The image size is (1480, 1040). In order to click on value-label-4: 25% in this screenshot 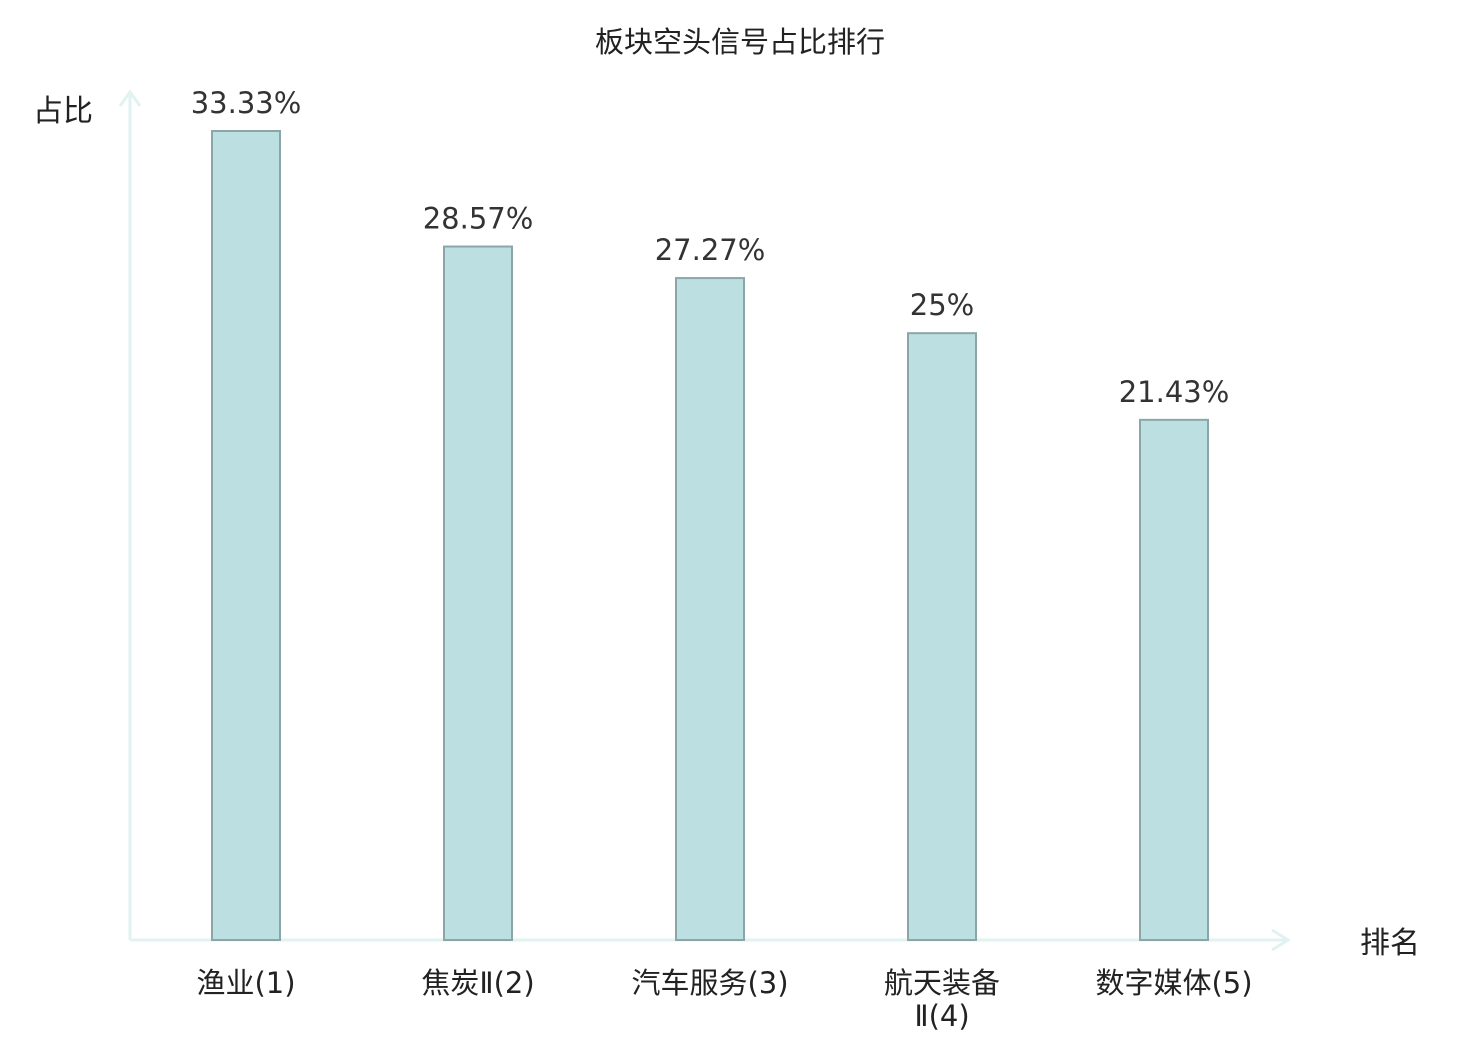, I will do `click(942, 305)`.